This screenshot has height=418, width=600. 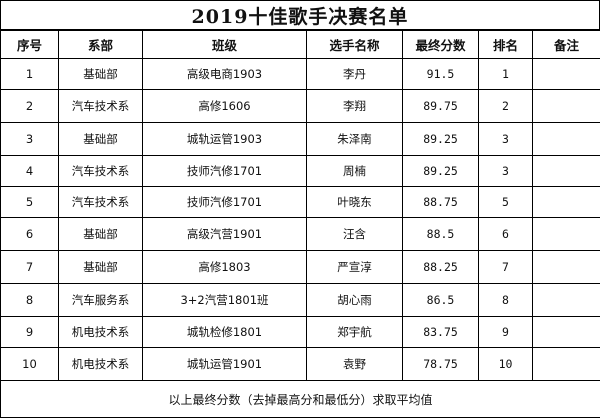 What do you see at coordinates (30, 364) in the screenshot?
I see `row-number-cell: 10` at bounding box center [30, 364].